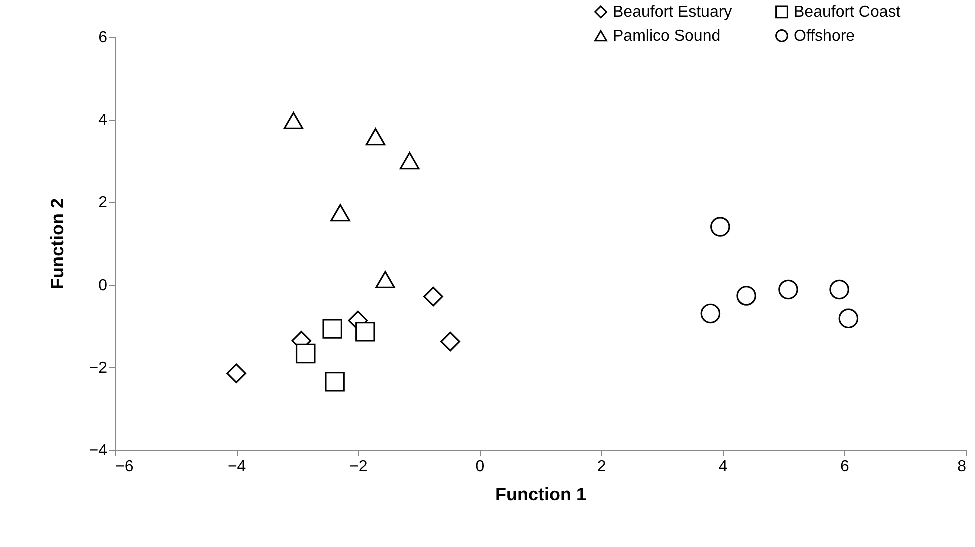 The width and height of the screenshot is (975, 547). I want to click on y-tick-label: 4, so click(103, 121).